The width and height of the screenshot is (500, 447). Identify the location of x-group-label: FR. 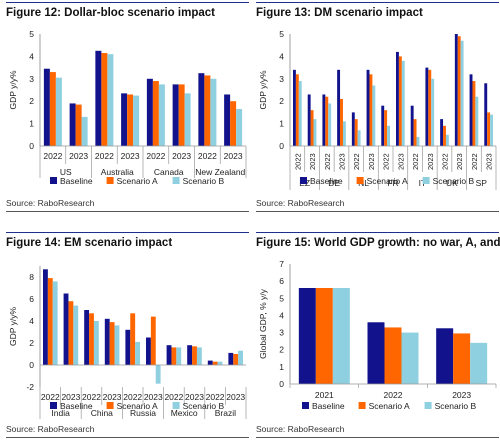
(392, 183).